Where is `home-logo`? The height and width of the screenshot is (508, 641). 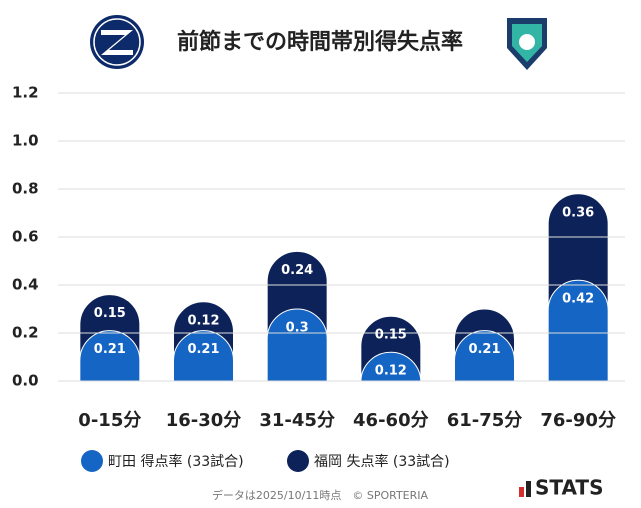
home-logo is located at coordinates (117, 42).